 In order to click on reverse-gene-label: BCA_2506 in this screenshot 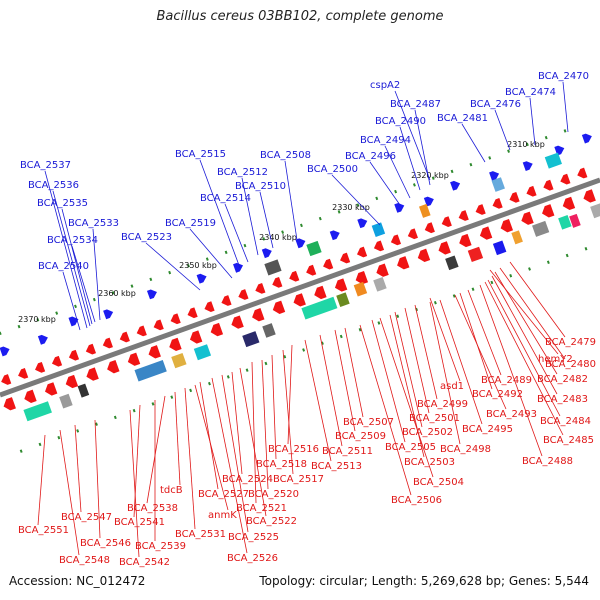, I will do `click(416, 500)`.